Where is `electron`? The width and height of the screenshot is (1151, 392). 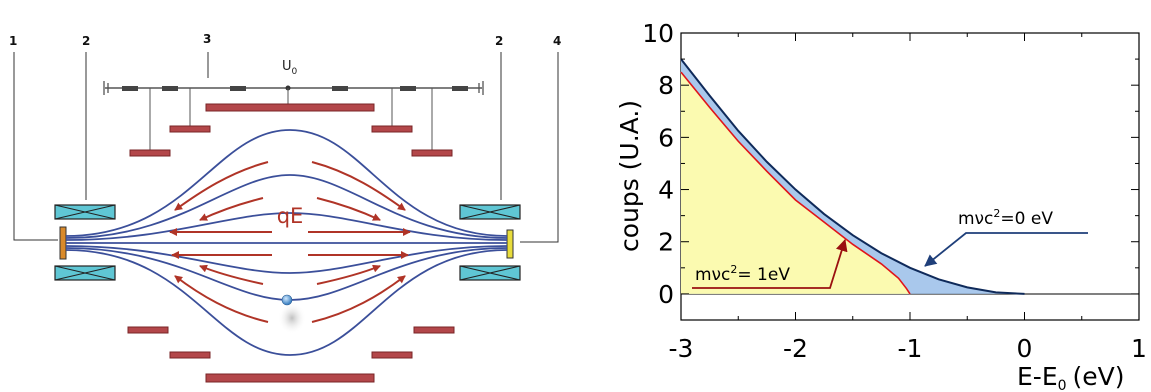
electron is located at coordinates (287, 300).